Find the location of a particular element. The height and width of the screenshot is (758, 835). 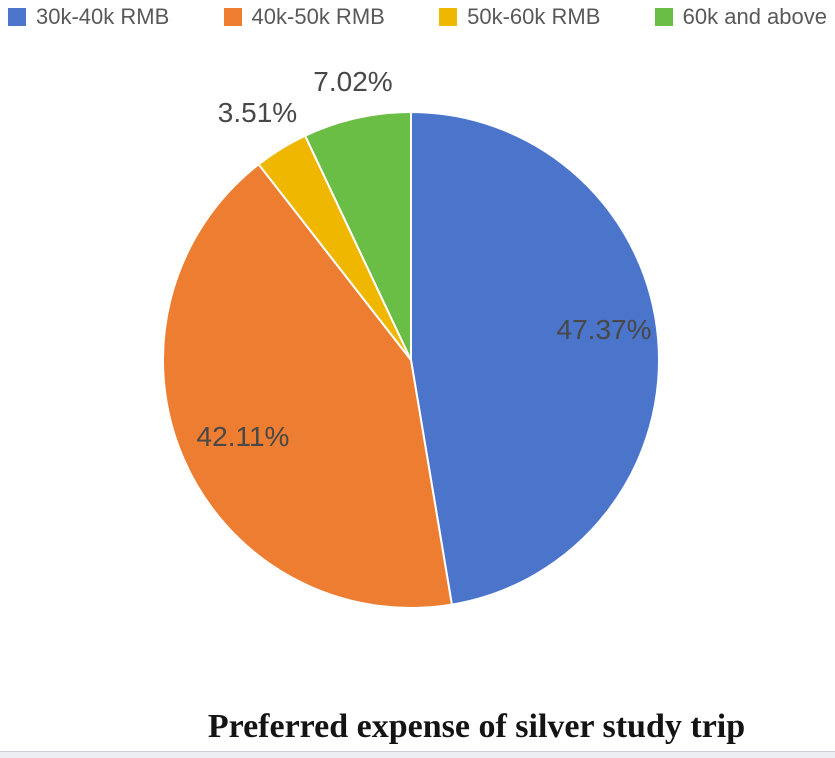

pie-slice-60k-and-above is located at coordinates (358, 236).